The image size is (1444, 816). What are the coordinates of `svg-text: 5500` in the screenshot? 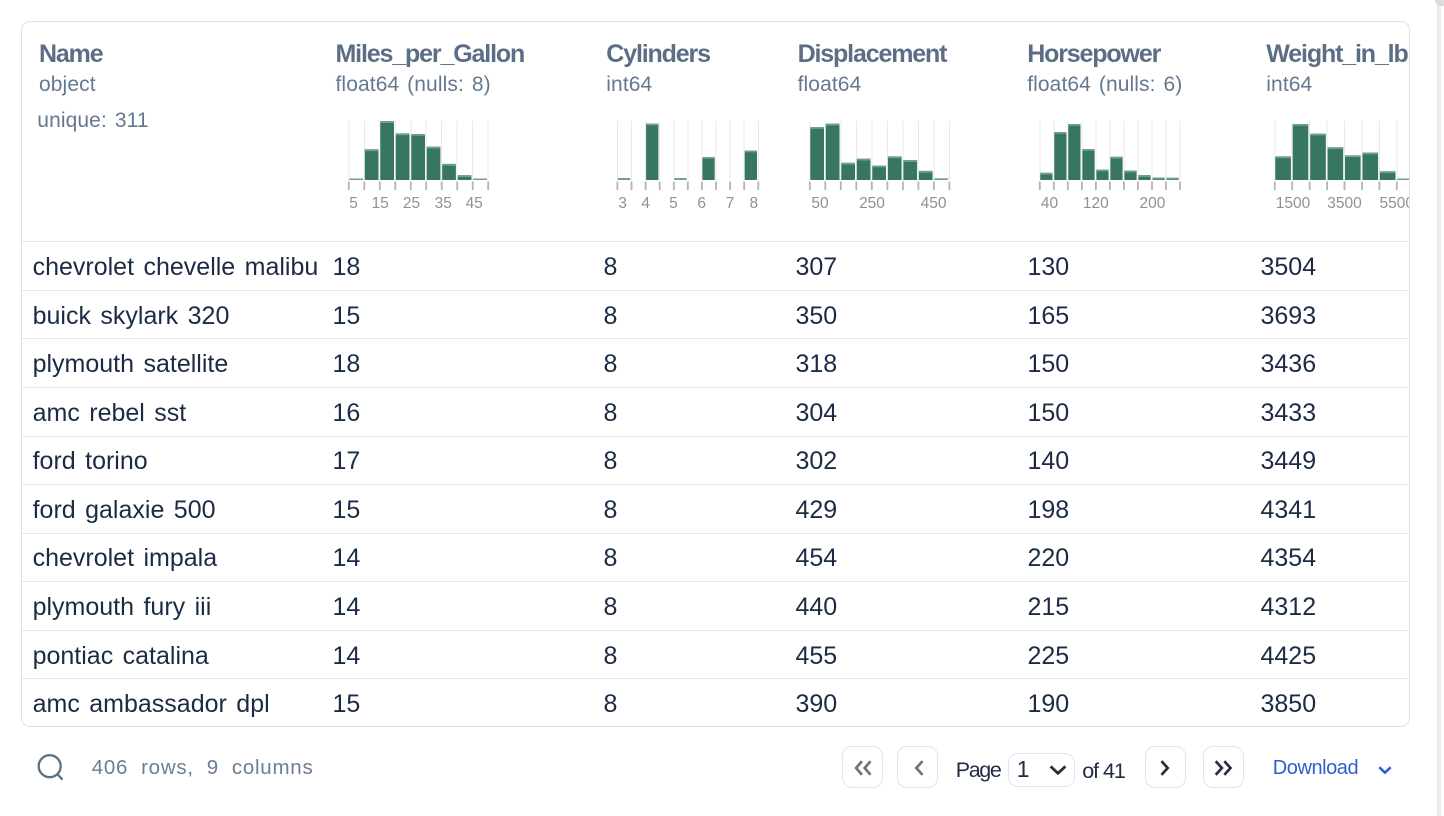 It's located at (1395, 203).